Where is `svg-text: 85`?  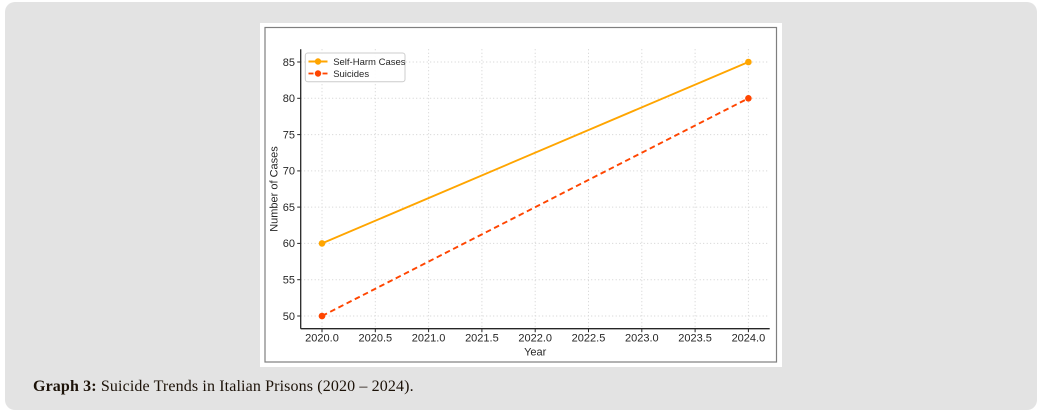 svg-text: 85 is located at coordinates (289, 63).